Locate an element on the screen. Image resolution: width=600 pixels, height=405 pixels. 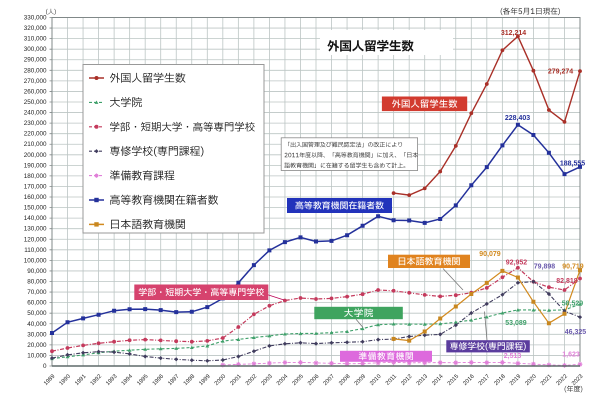
svg-text: 210,000 is located at coordinates (35, 144).